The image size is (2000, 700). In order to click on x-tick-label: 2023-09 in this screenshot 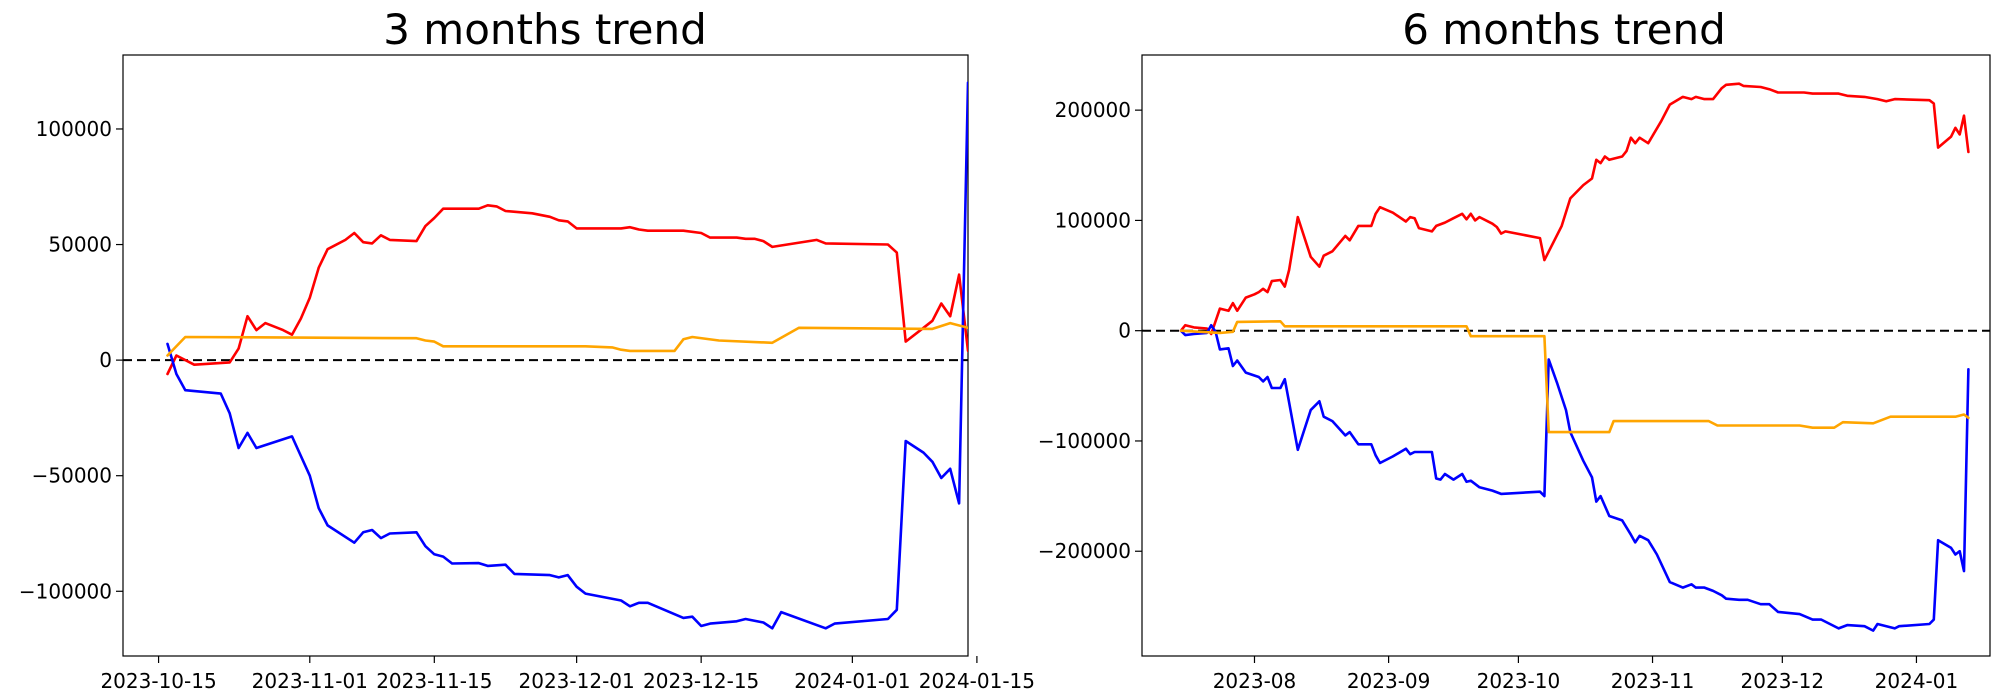, I will do `click(1389, 681)`.